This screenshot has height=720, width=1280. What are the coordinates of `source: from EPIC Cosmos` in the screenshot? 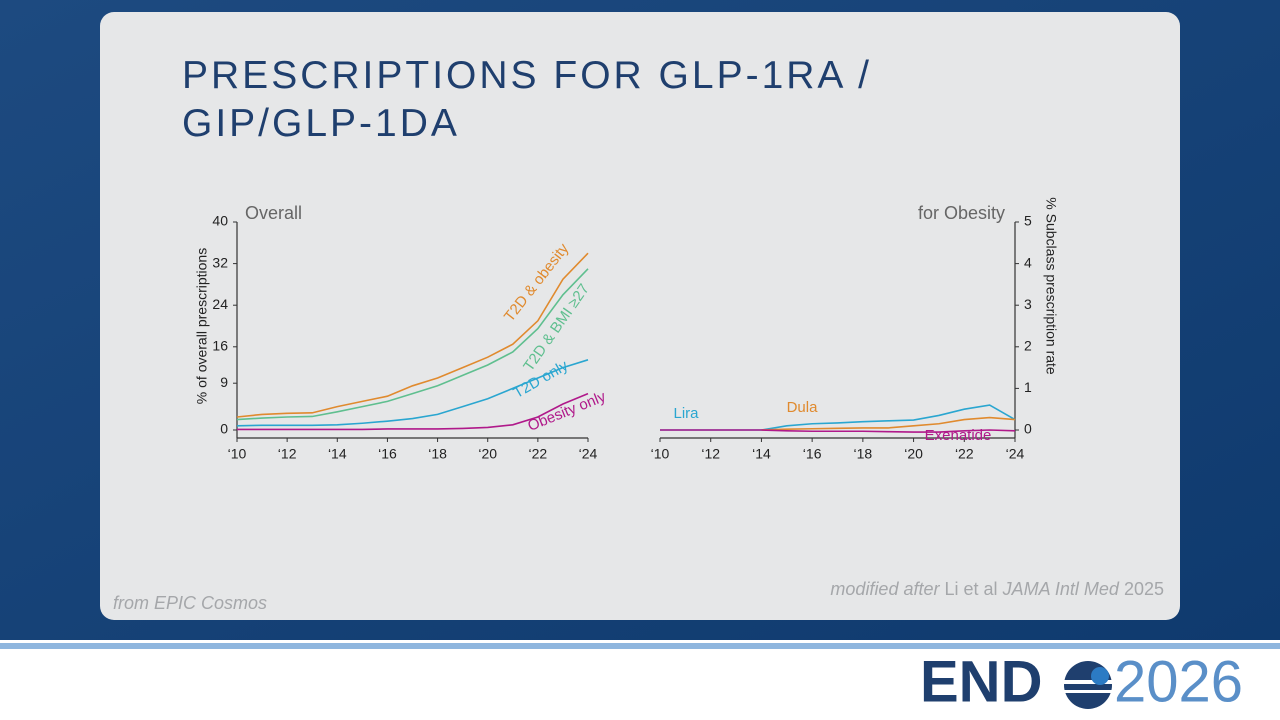 It's located at (190, 603).